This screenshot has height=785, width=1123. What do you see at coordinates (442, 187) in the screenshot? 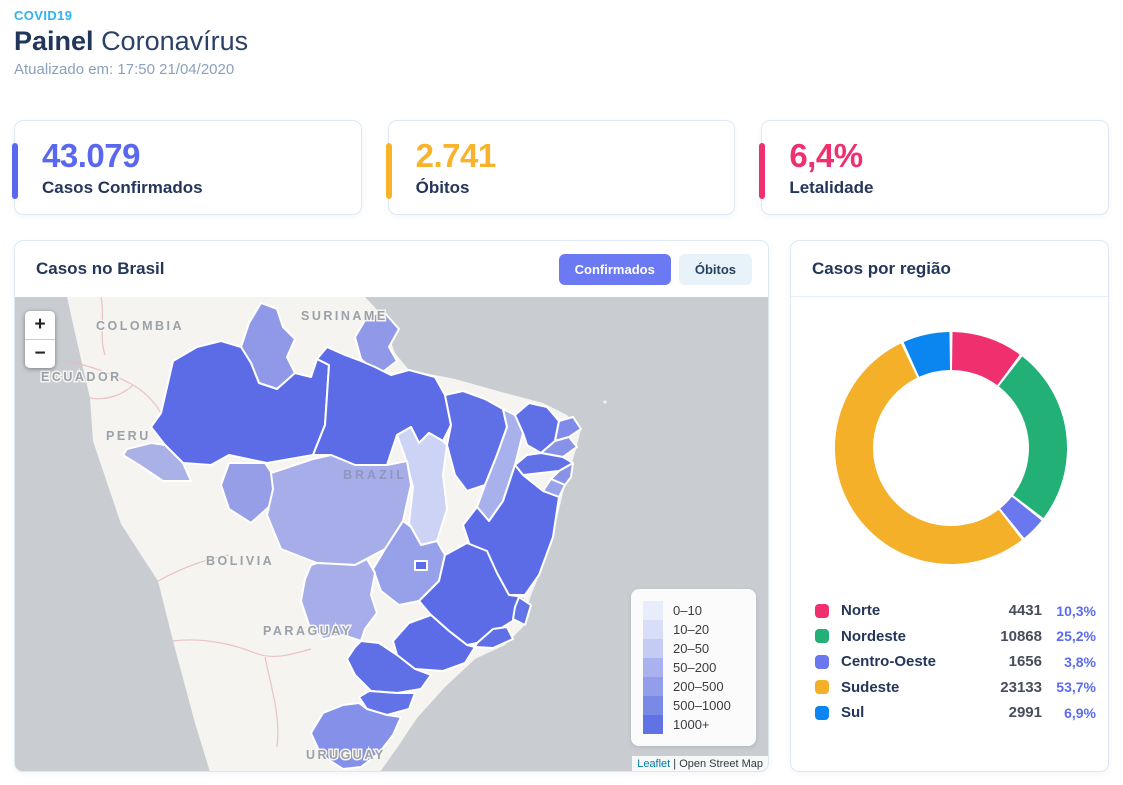
I see `stat-label: Óbitos` at bounding box center [442, 187].